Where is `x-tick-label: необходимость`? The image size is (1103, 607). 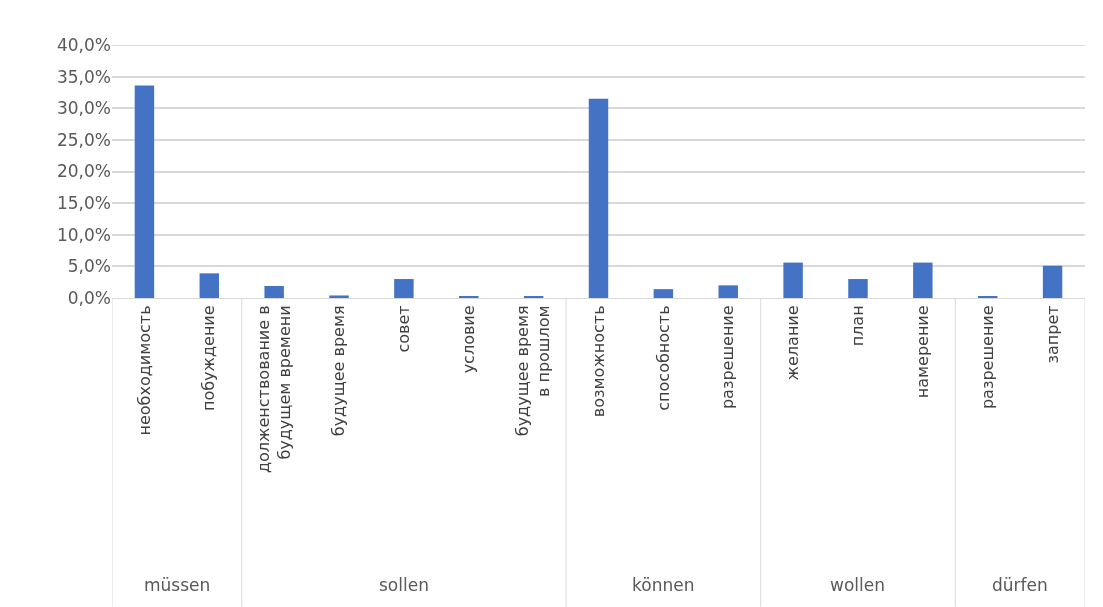
x-tick-label: необходимость is located at coordinates (144, 370).